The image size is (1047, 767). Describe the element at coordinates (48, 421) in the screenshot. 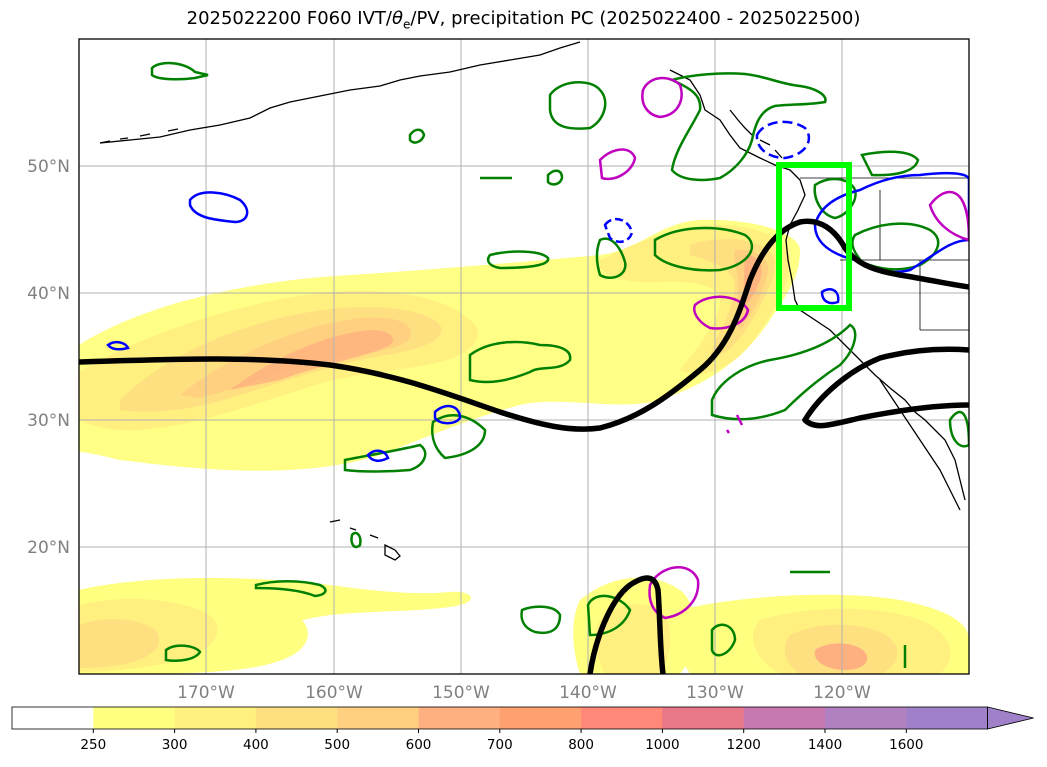

I see `lat-tick: 30°N` at that location.